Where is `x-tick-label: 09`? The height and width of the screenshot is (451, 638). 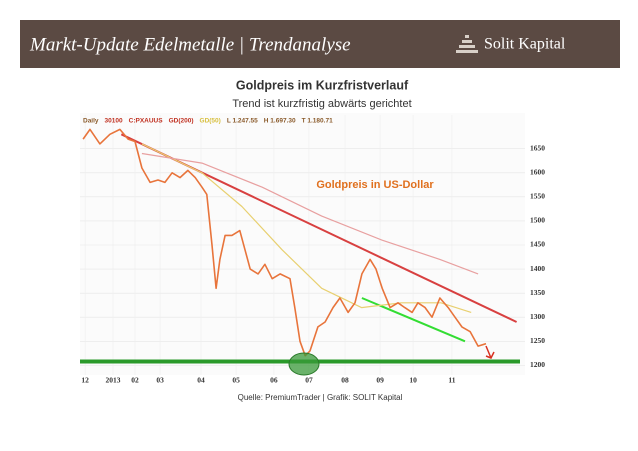 x-tick-label: 09 is located at coordinates (380, 380).